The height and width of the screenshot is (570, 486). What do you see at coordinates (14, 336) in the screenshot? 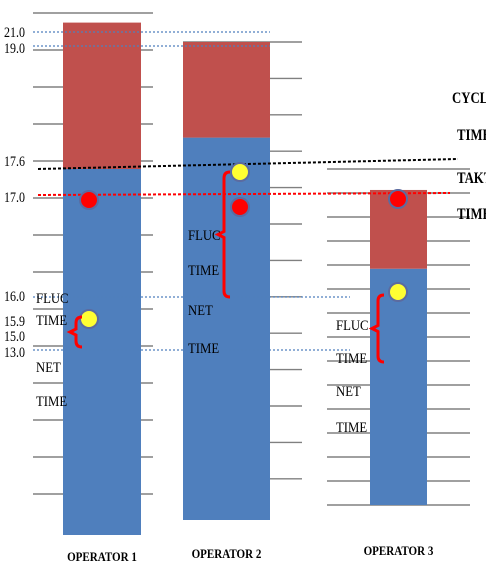
I see `axis-tick-label: 15.0` at bounding box center [14, 336].